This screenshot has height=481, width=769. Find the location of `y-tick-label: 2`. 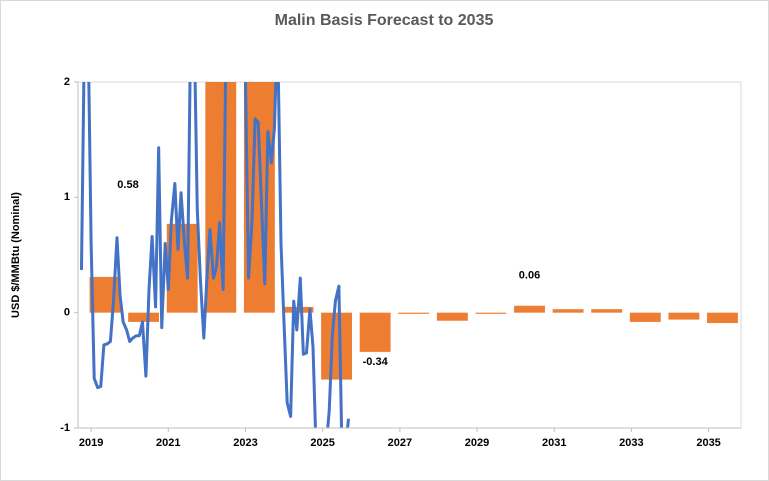

y-tick-label: 2 is located at coordinates (67, 82).